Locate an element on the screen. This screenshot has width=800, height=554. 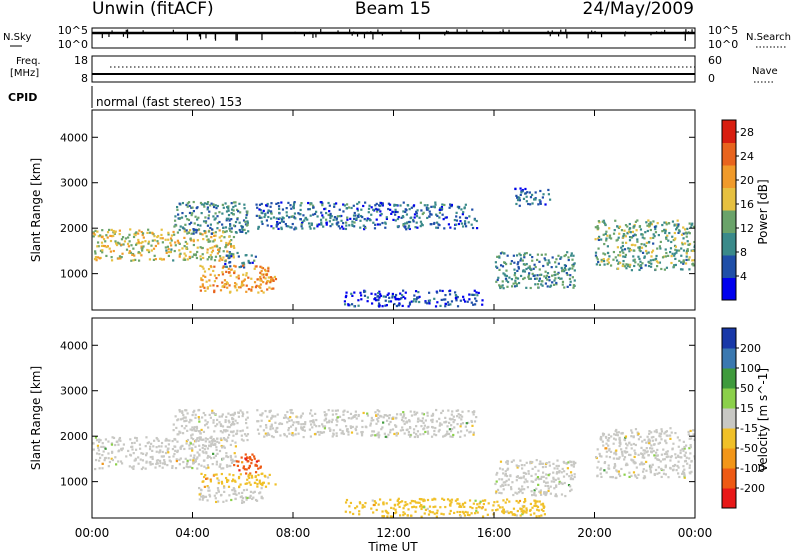
y-tick-label: 3000 is located at coordinates (74, 183).